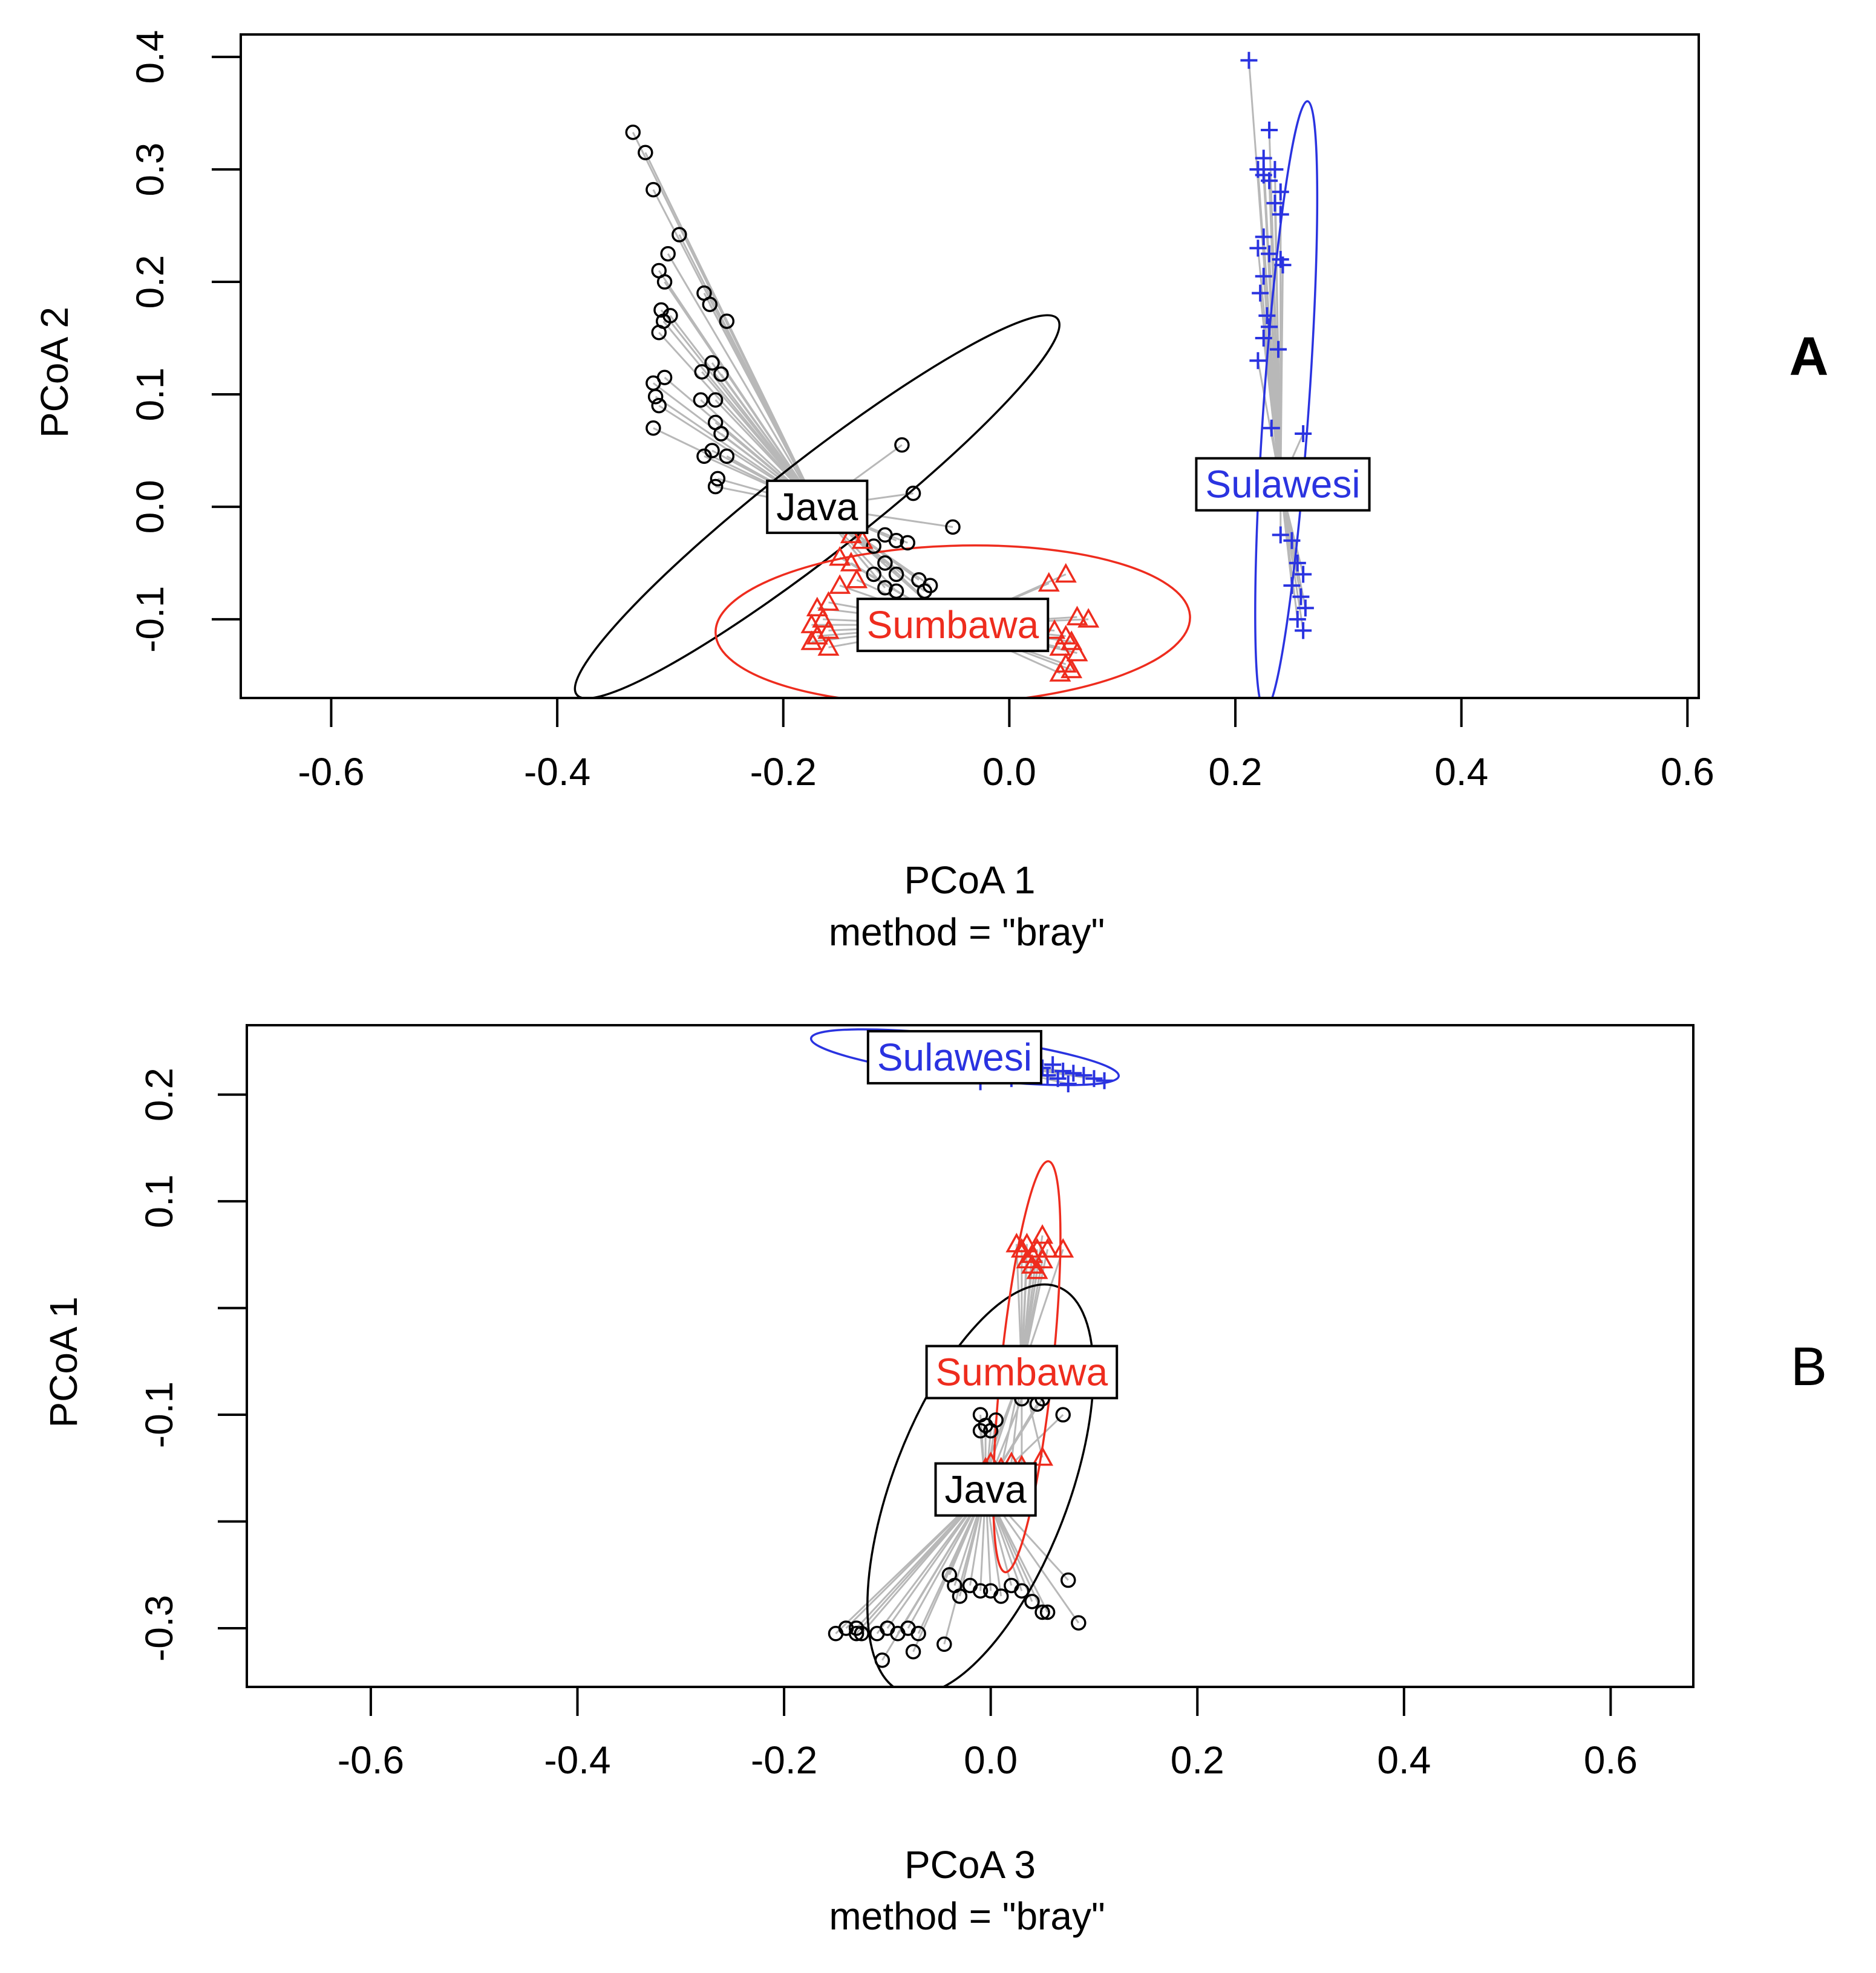 The height and width of the screenshot is (1973, 1876). Describe the element at coordinates (991, 1760) in the screenshot. I see `panel-b-x-tick-label: 0.0` at that location.